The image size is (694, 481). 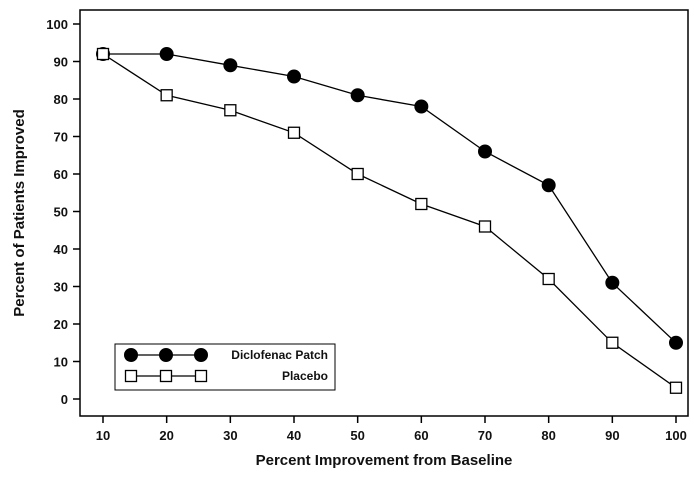 What do you see at coordinates (61, 137) in the screenshot?
I see `y-tick-label: 70` at bounding box center [61, 137].